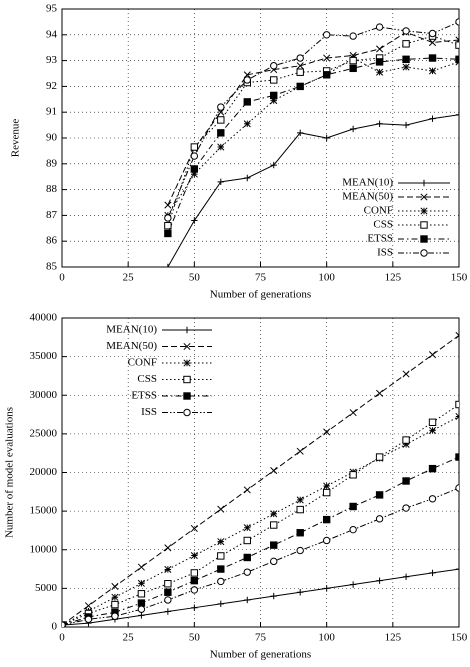  Describe the element at coordinates (44, 511) in the screenshot. I see `y-tick-label: 15000` at that location.